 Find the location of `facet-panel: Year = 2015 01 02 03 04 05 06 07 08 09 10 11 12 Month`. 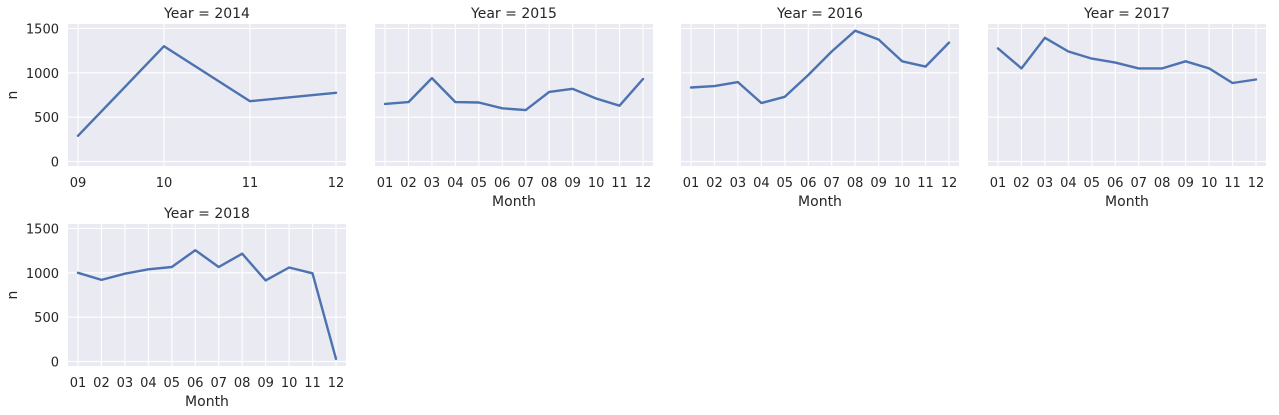

facet-panel: Year = 2015 01 02 03 04 05 06 07 08 09 10 11 12 Month is located at coordinates (514, 108).